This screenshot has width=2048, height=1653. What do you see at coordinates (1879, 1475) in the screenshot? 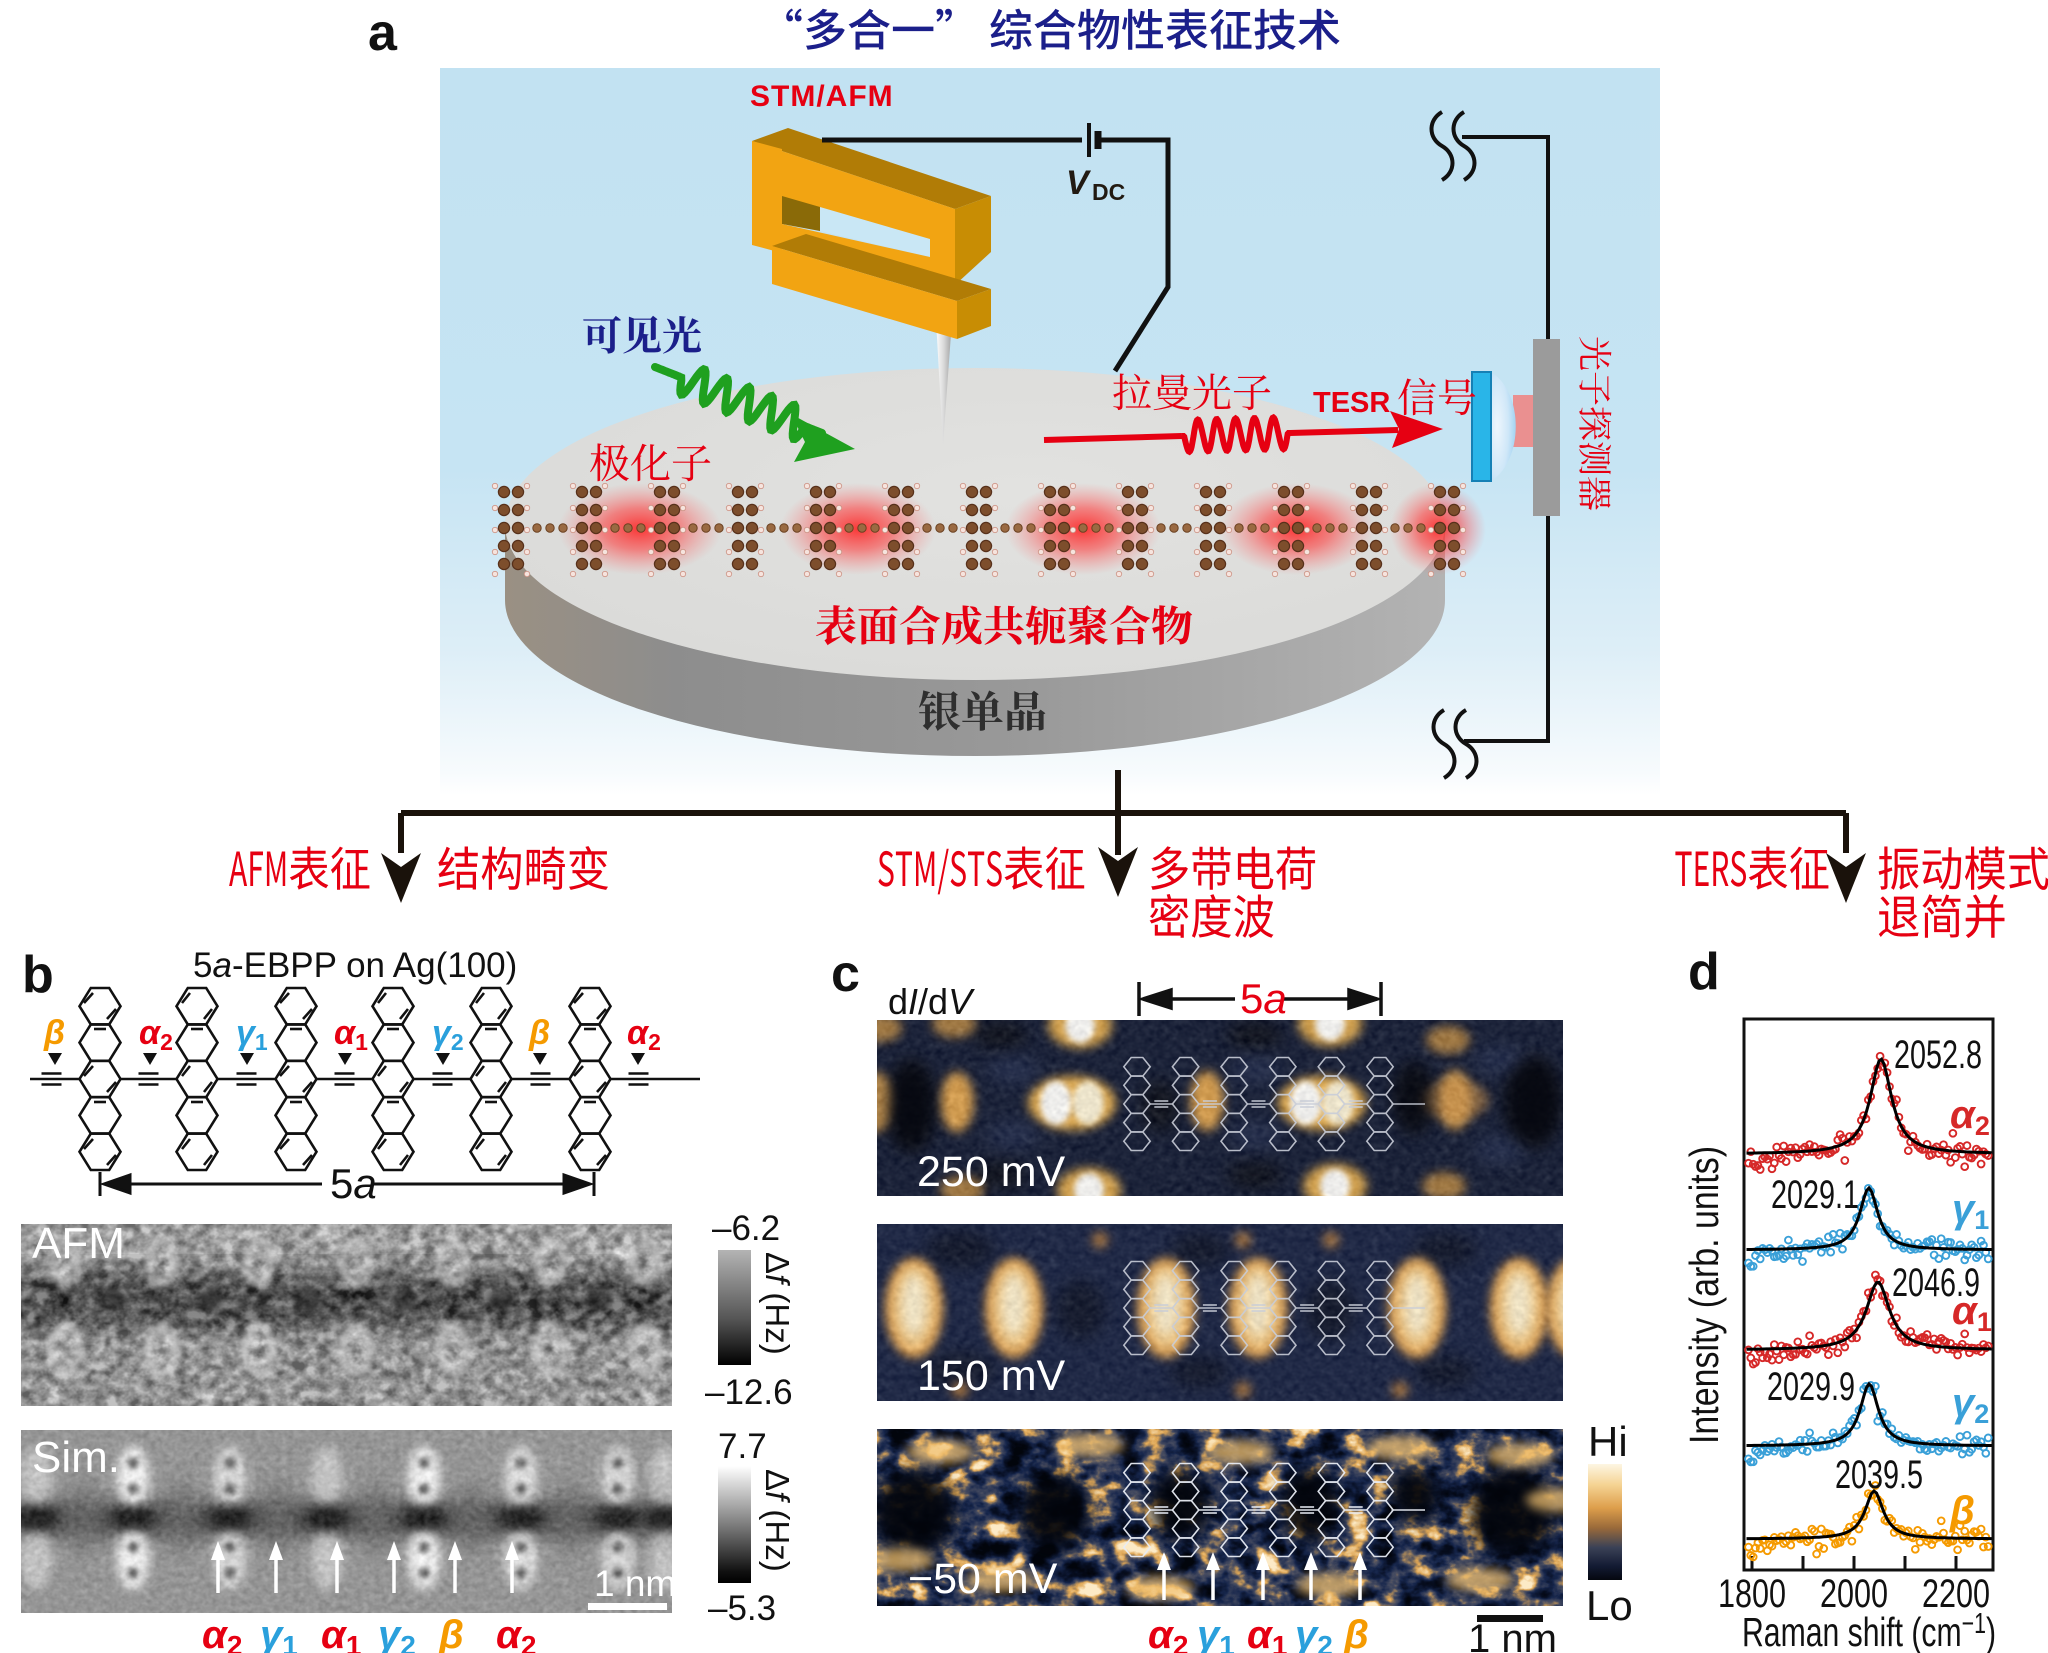
I see `svg-text: 2039.5` at bounding box center [1879, 1475].